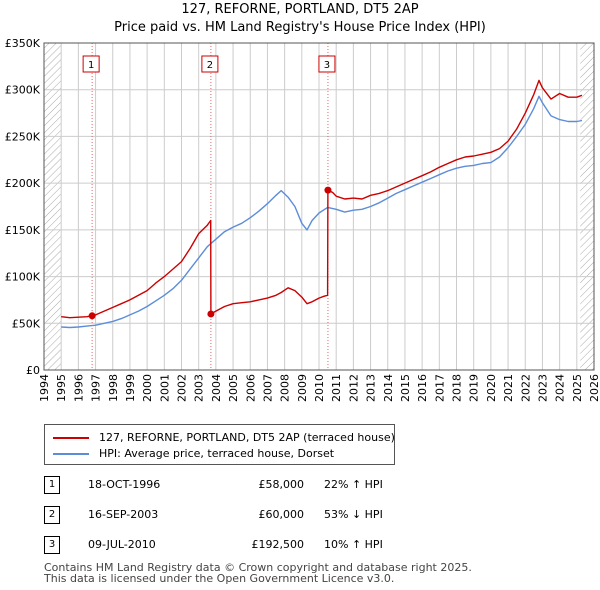 This screenshot has height=590, width=600. I want to click on transaction-price: £58,000, so click(281, 484).